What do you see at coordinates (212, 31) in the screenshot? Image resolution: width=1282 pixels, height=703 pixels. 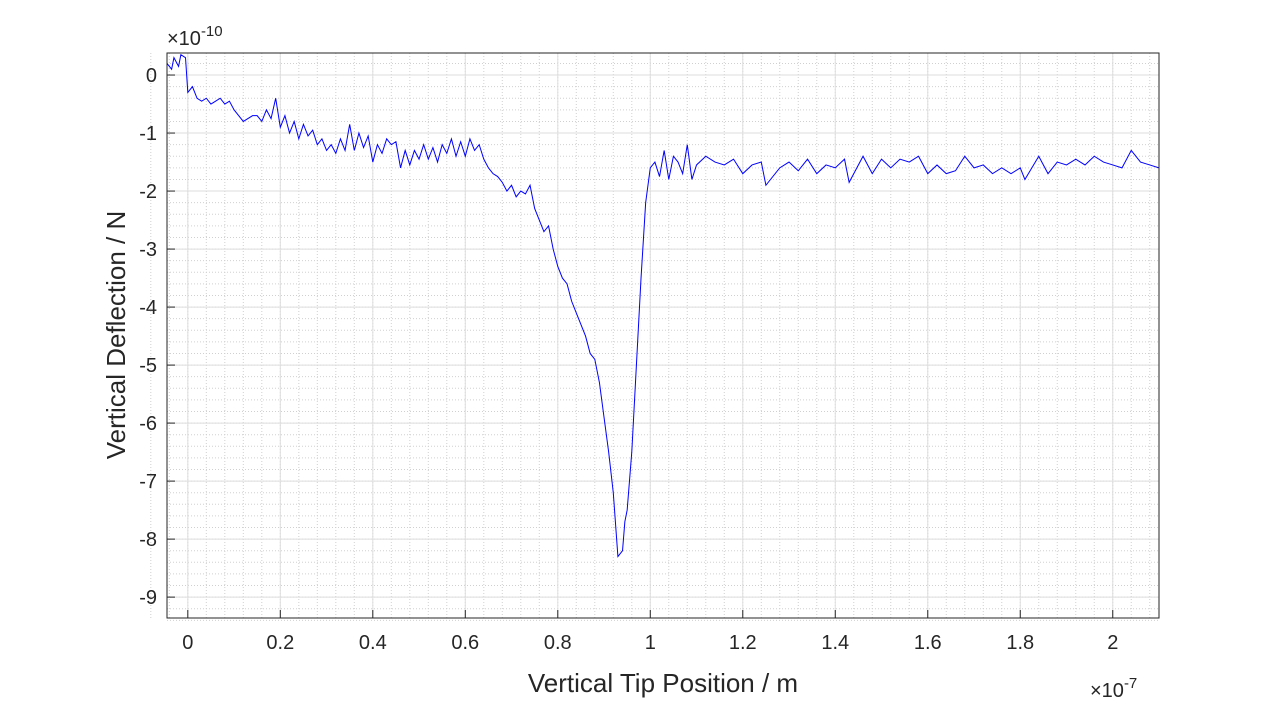 I see `exponent-power: -10` at bounding box center [212, 31].